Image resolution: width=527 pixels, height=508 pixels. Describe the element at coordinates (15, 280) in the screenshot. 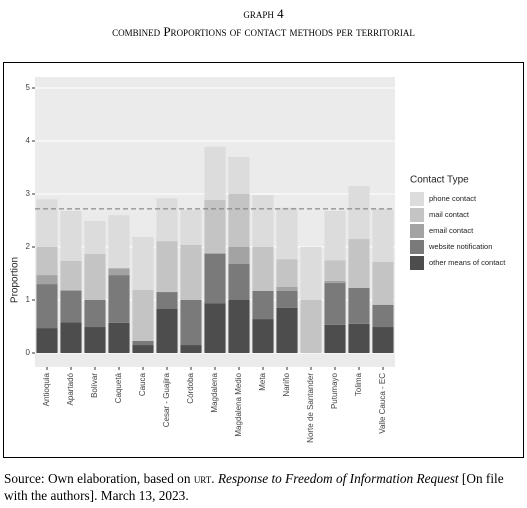

I see `y-axis-label: Proportion` at that location.